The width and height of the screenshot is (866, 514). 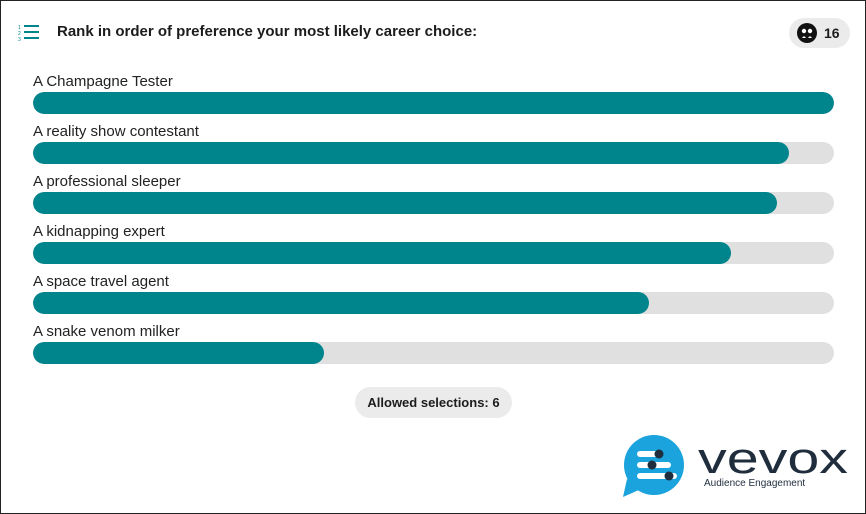 What do you see at coordinates (103, 81) in the screenshot?
I see `option-label: A Champagne Tester` at bounding box center [103, 81].